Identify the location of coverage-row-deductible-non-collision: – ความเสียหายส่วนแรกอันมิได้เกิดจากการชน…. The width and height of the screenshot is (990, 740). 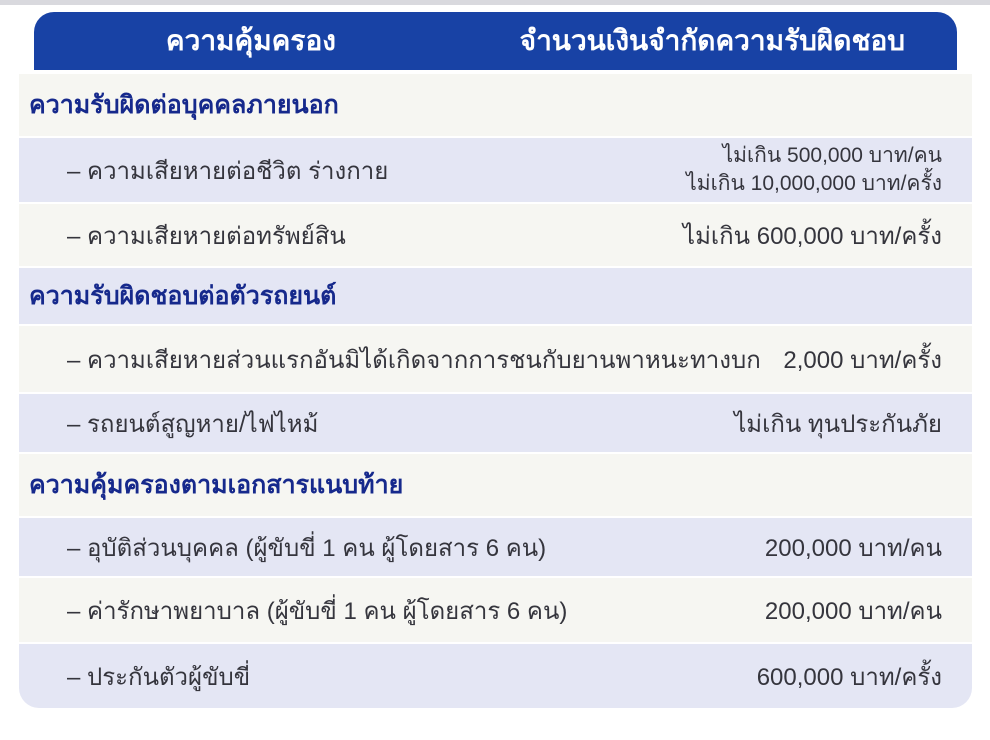
(495, 359).